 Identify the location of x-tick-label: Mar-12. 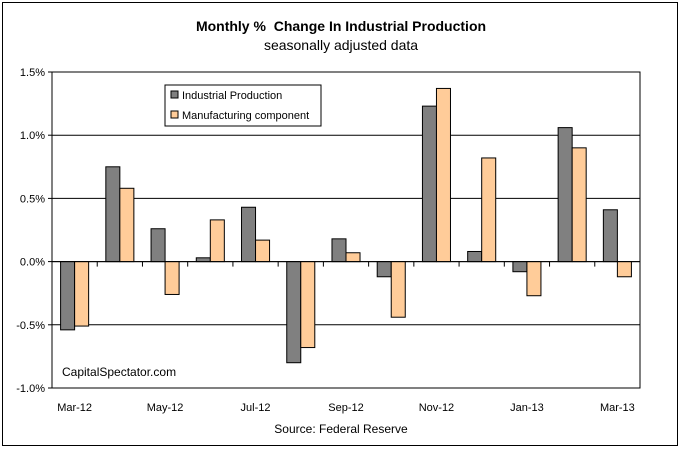
(74, 408).